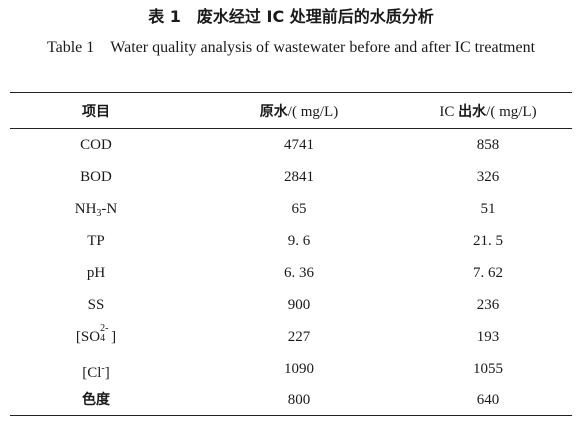  Describe the element at coordinates (96, 273) in the screenshot. I see `row-item: pH` at that location.